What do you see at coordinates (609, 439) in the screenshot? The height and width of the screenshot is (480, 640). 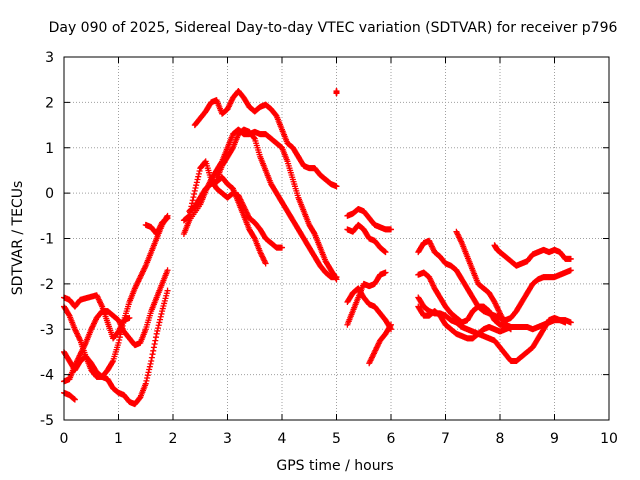 I see `x-tick-label: 10` at bounding box center [609, 439].